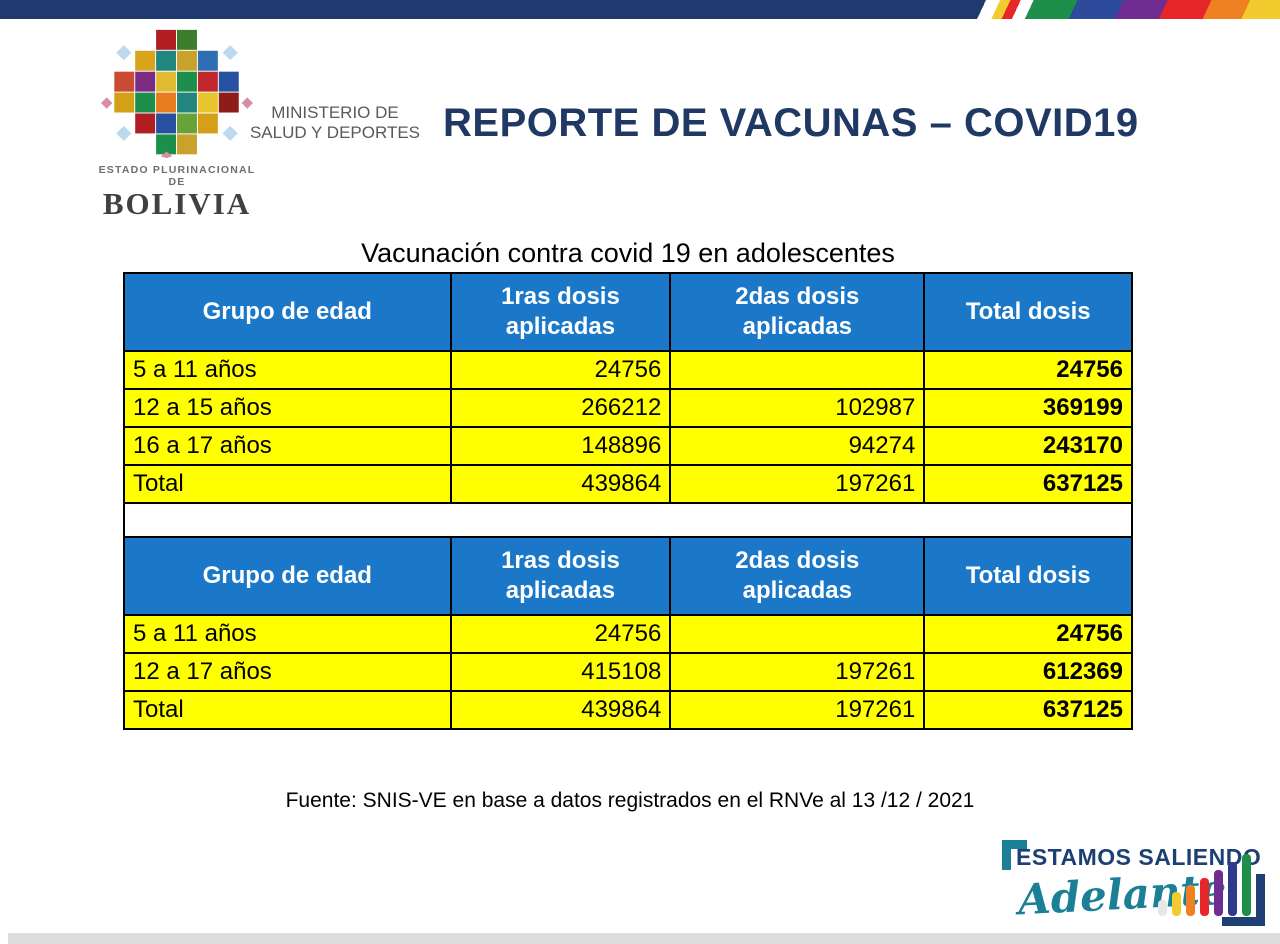 This screenshot has width=1280, height=944. Describe the element at coordinates (791, 123) in the screenshot. I see `page-title: REPORTE DE VACUNAS – COVID19` at that location.